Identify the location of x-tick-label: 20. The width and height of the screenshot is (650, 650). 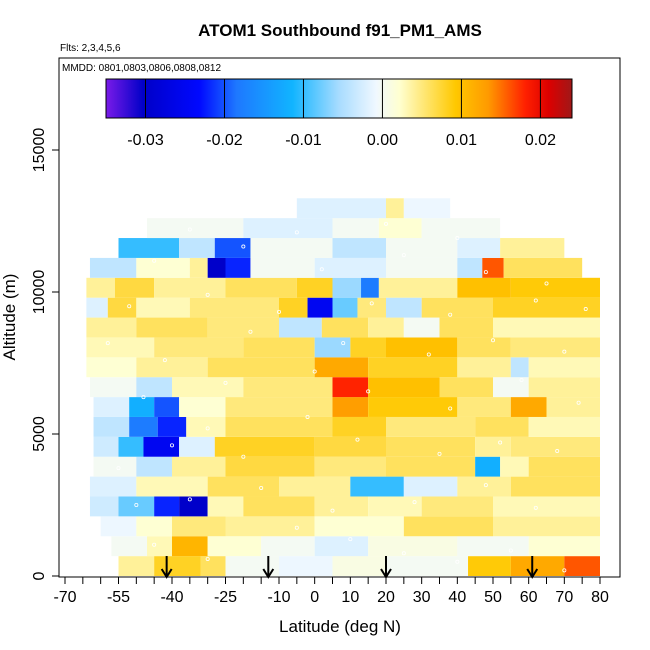
(386, 597).